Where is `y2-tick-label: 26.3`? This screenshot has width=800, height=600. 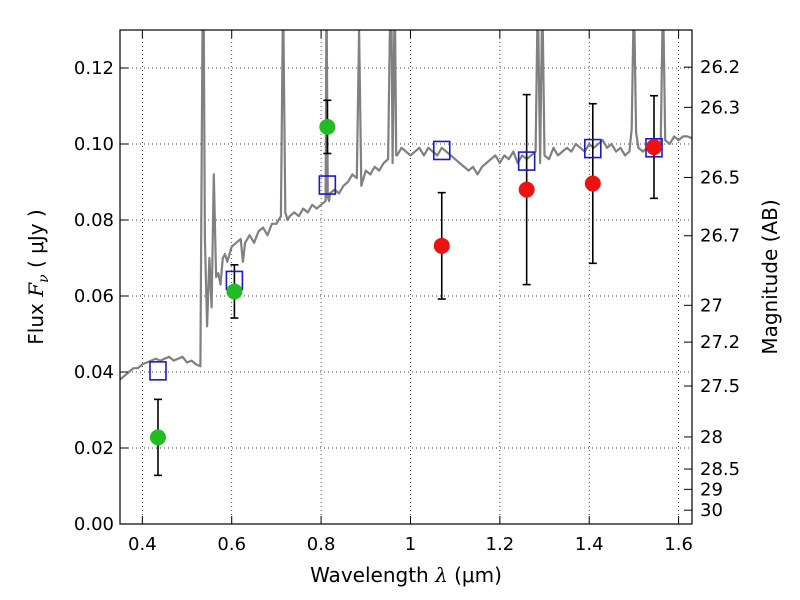 y2-tick-label: 26.3 is located at coordinates (720, 107).